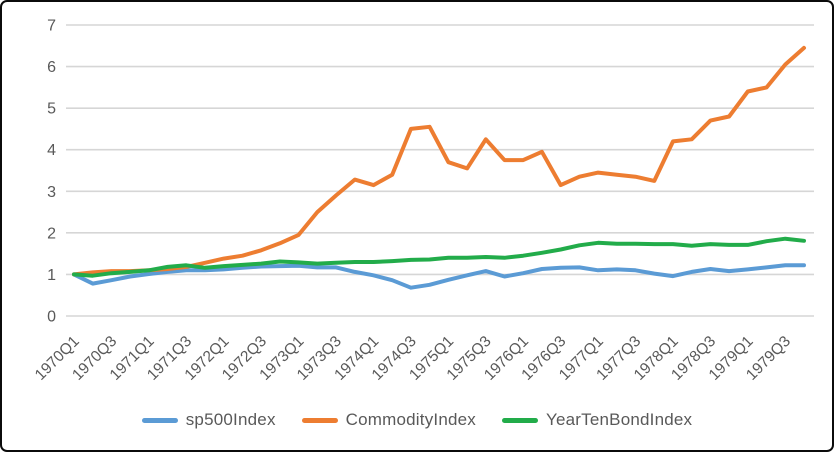  I want to click on legend-item-yeartenbondindex: YearTenBondIndex, so click(597, 420).